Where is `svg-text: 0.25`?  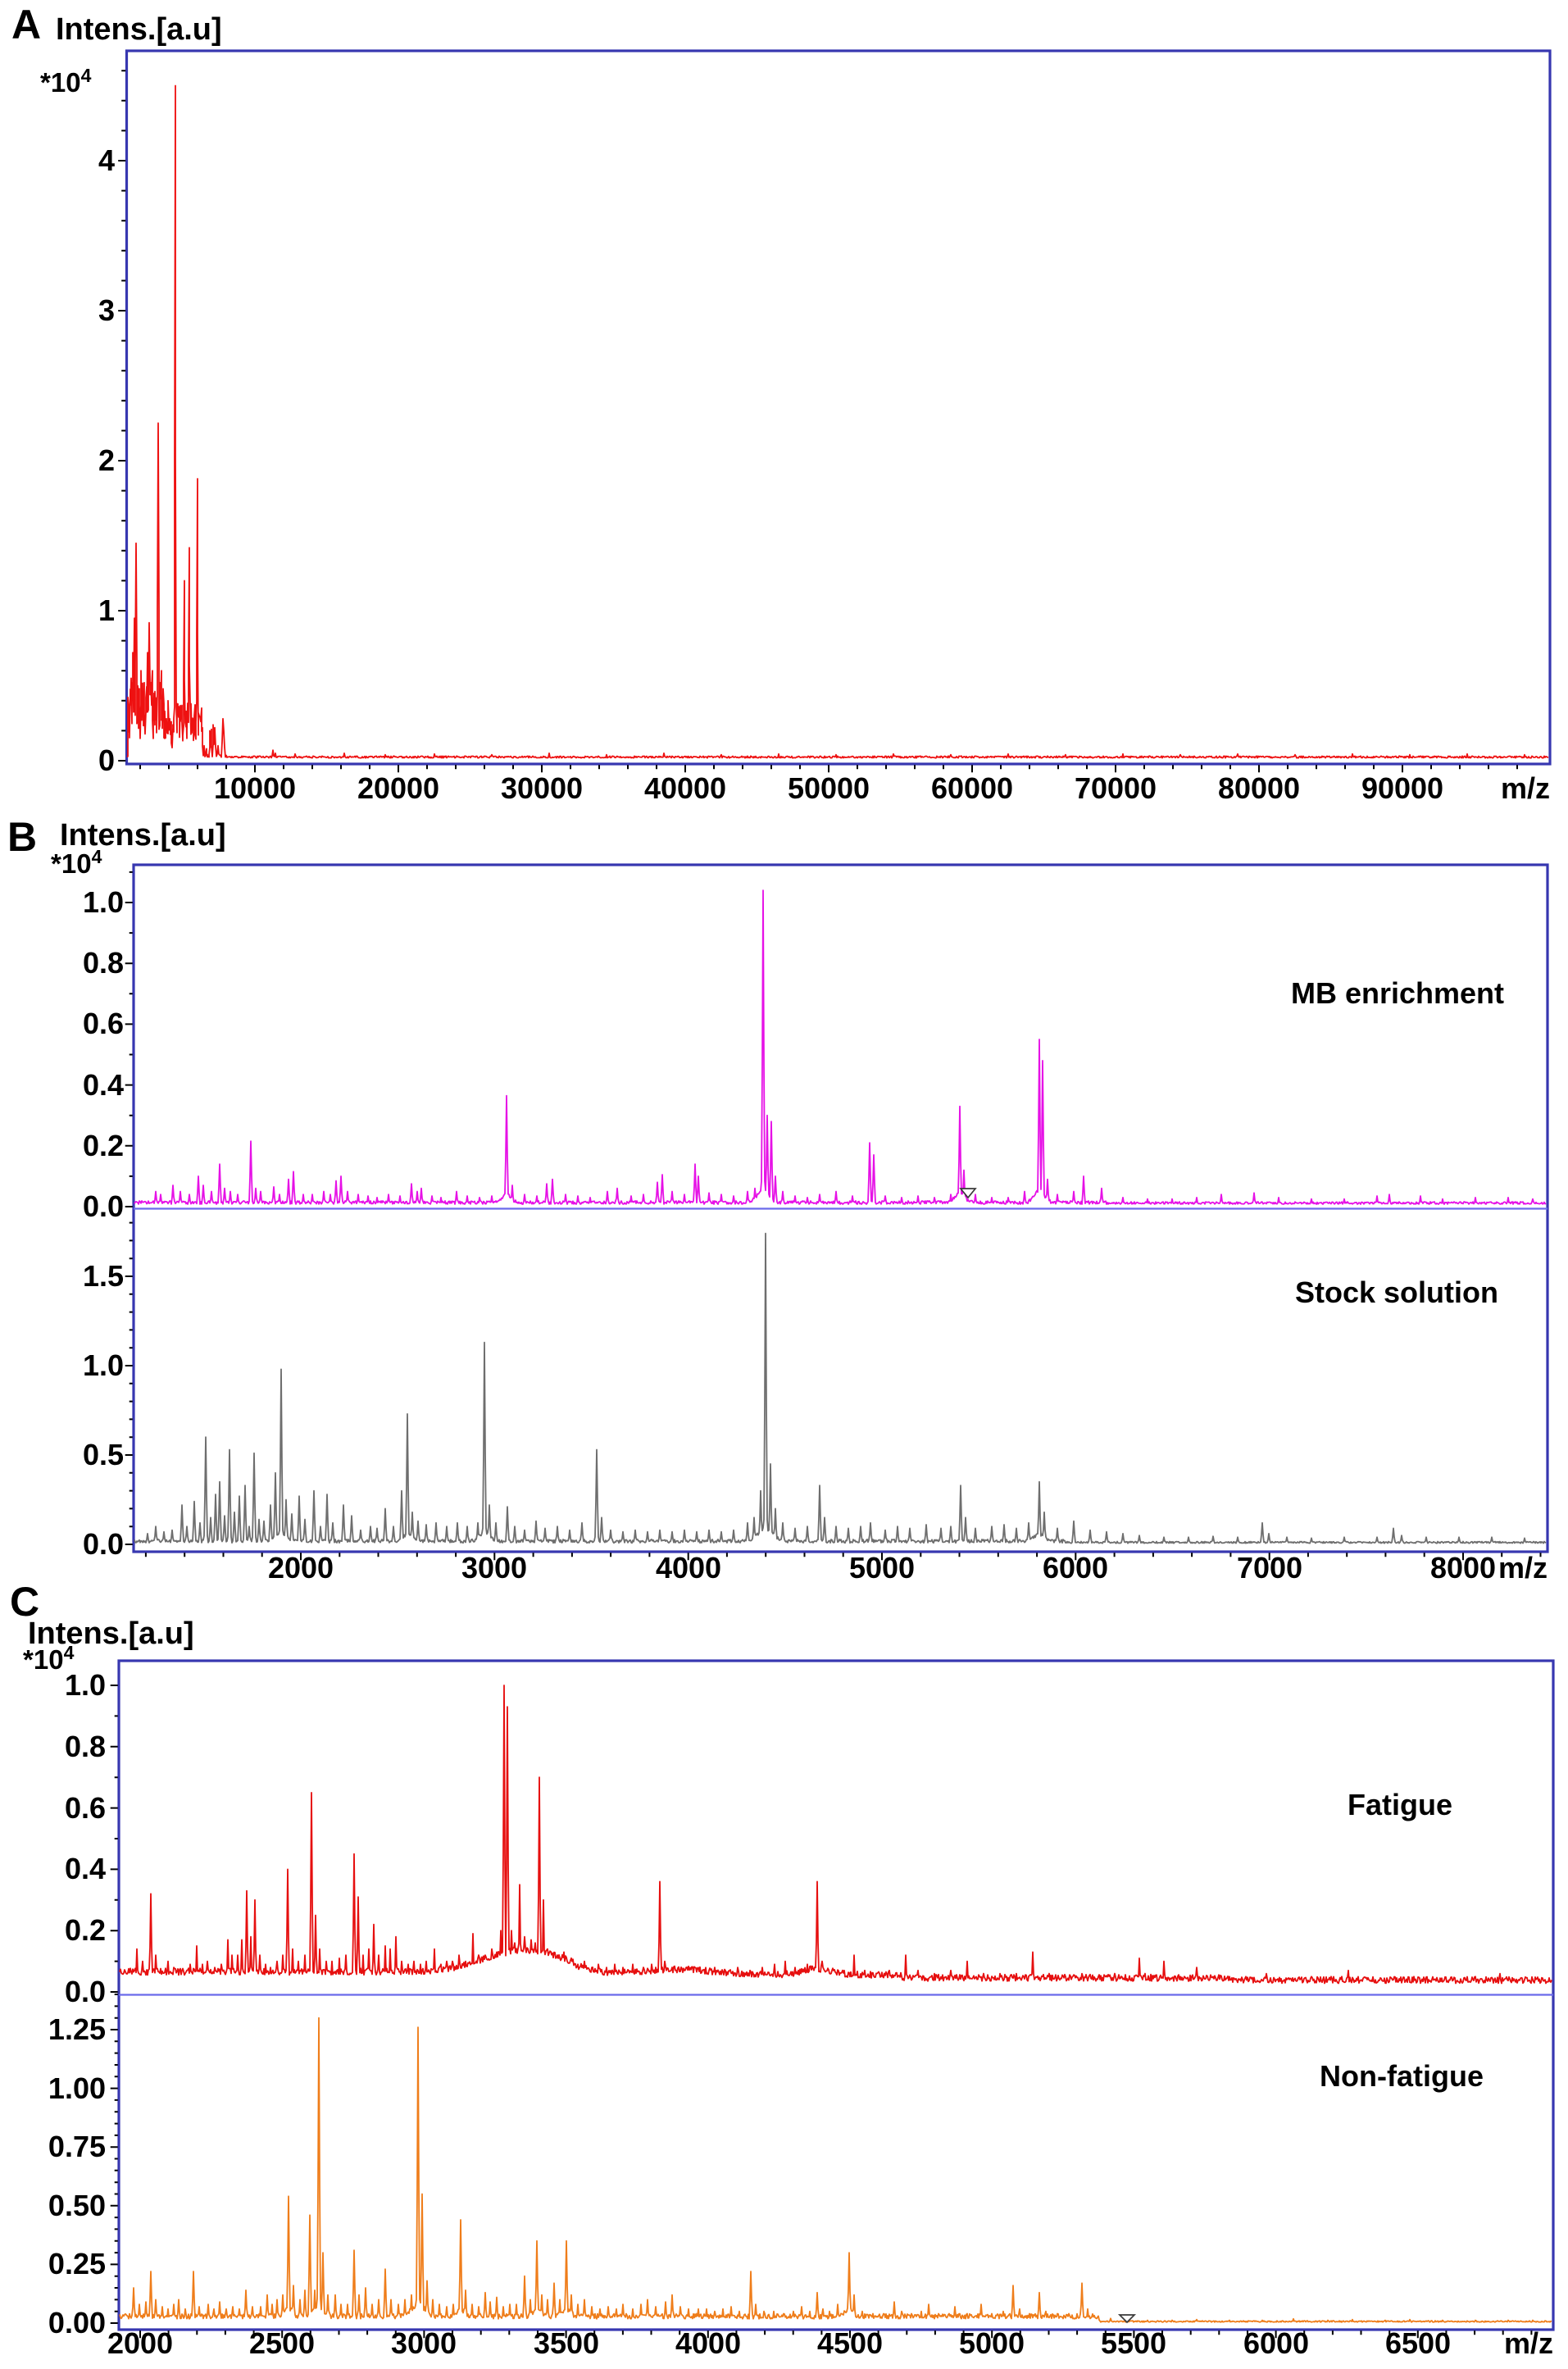 svg-text: 0.25 is located at coordinates (77, 2263).